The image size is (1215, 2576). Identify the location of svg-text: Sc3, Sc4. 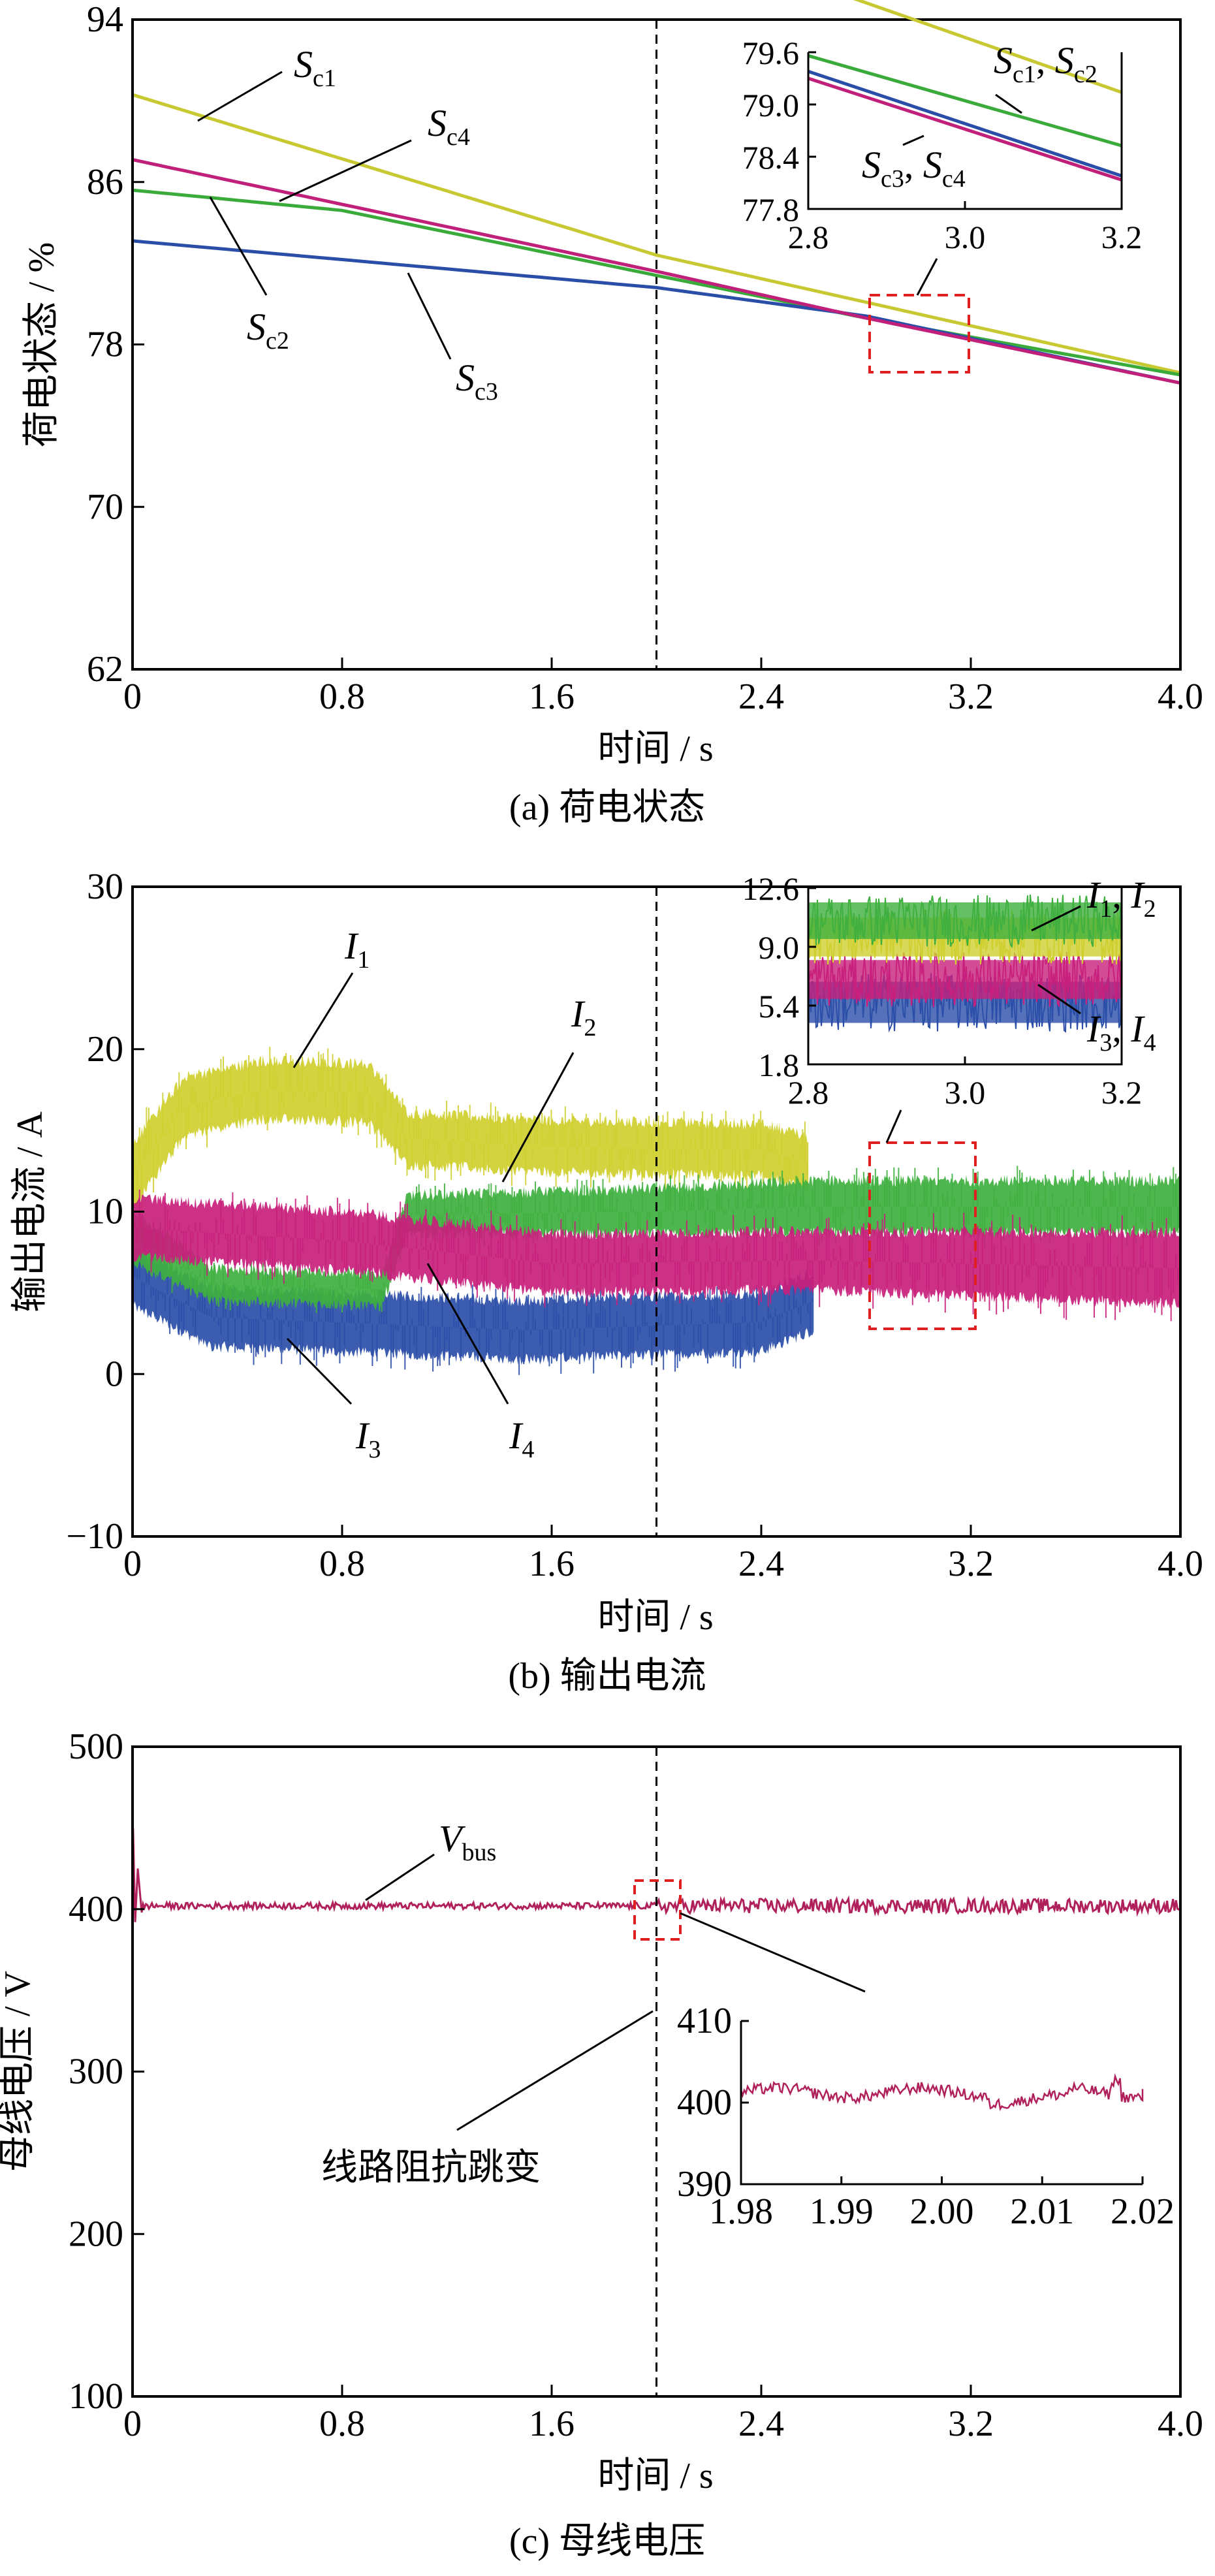
(914, 168).